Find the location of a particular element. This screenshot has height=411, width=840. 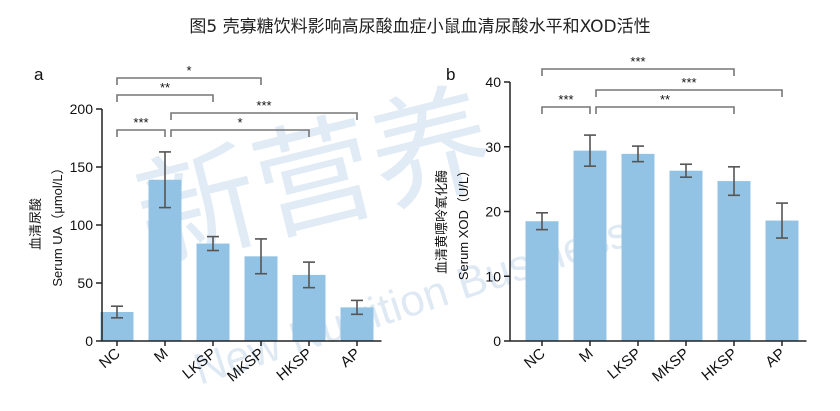

panel-b-xtick-label-hksp: HKSP is located at coordinates (719, 364).